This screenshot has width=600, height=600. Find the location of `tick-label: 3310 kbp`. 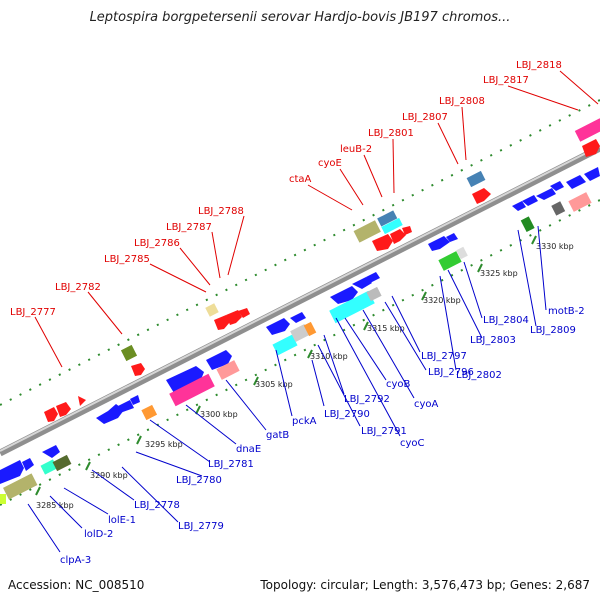

tick-label: 3310 kbp is located at coordinates (329, 356).